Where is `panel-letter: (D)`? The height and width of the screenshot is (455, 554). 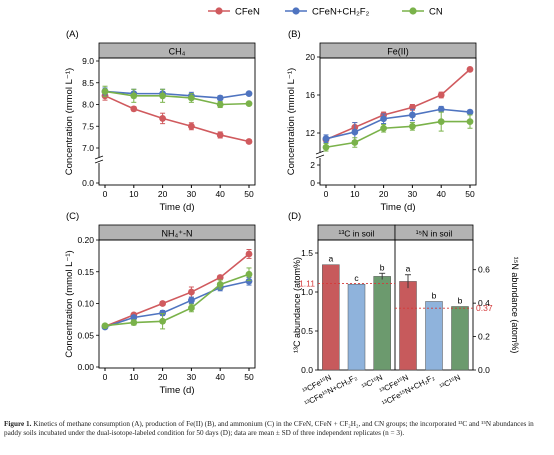
panel-letter: (D) is located at coordinates (294, 216).